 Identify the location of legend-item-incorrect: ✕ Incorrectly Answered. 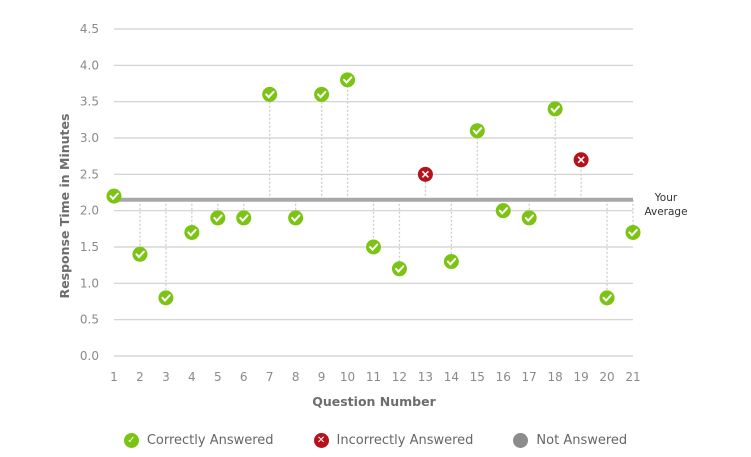
(393, 440).